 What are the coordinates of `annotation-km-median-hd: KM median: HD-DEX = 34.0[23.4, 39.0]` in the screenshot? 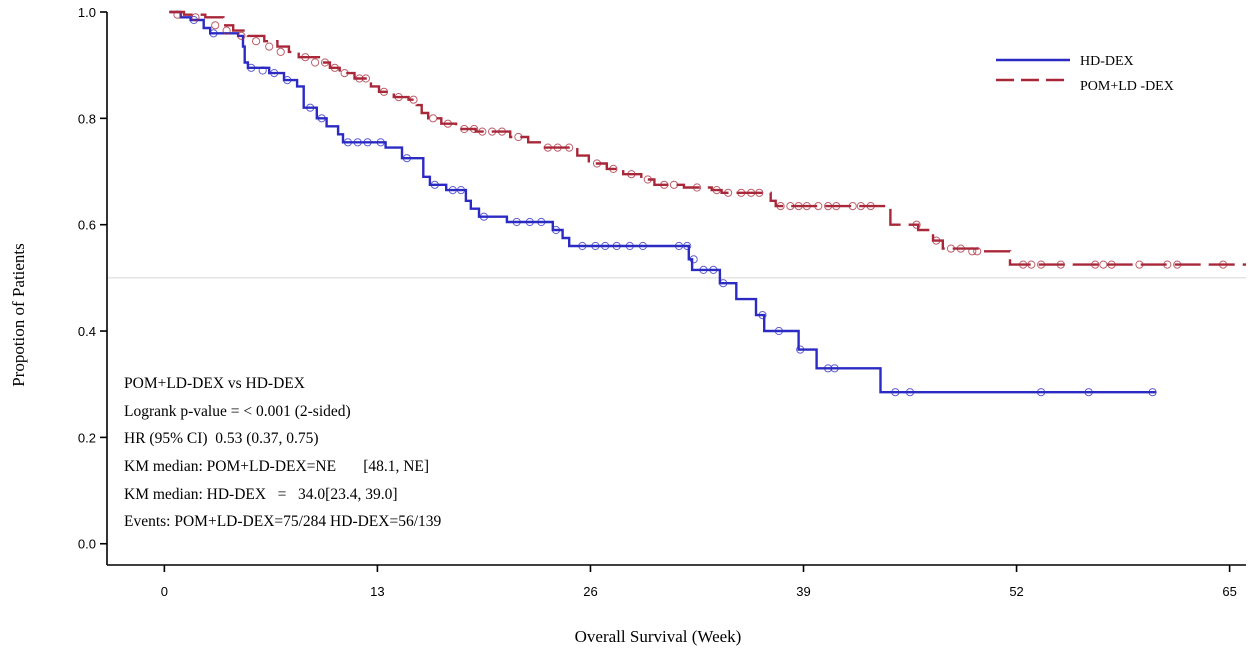 It's located at (261, 494).